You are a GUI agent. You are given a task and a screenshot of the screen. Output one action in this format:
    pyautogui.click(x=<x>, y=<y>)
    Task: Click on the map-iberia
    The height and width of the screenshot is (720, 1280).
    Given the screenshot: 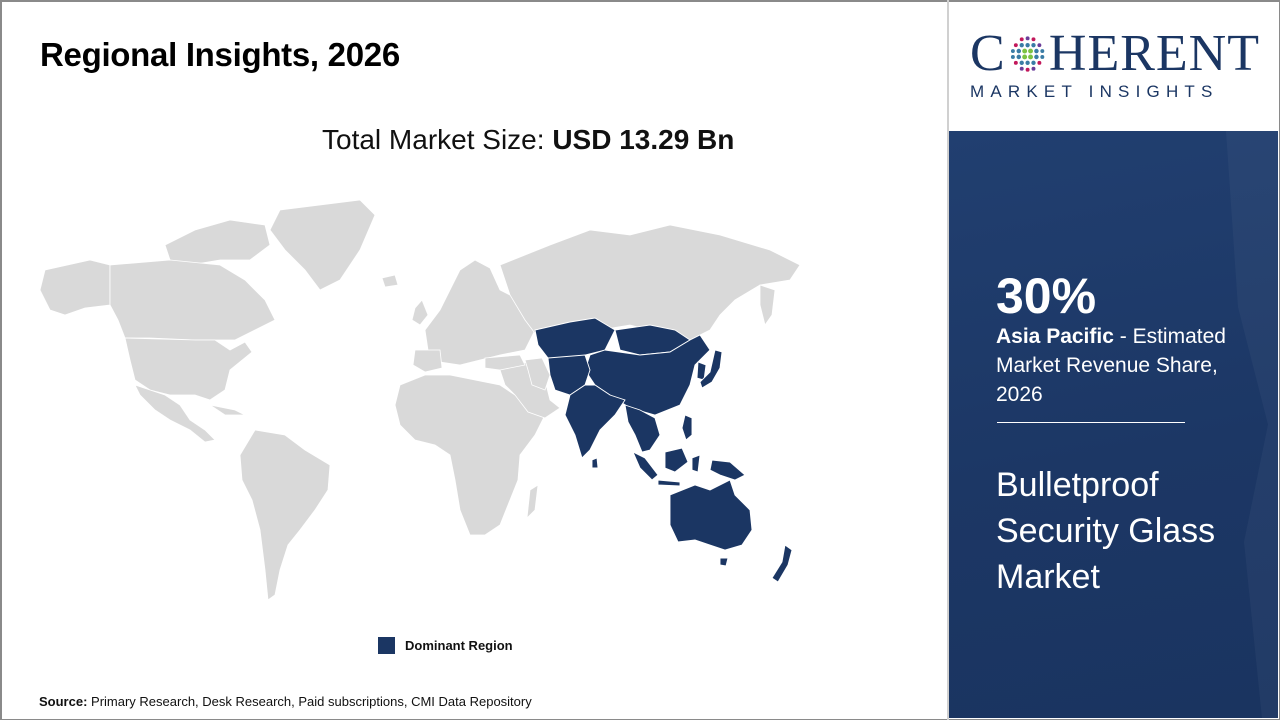 What is the action you would take?
    pyautogui.click(x=427, y=361)
    